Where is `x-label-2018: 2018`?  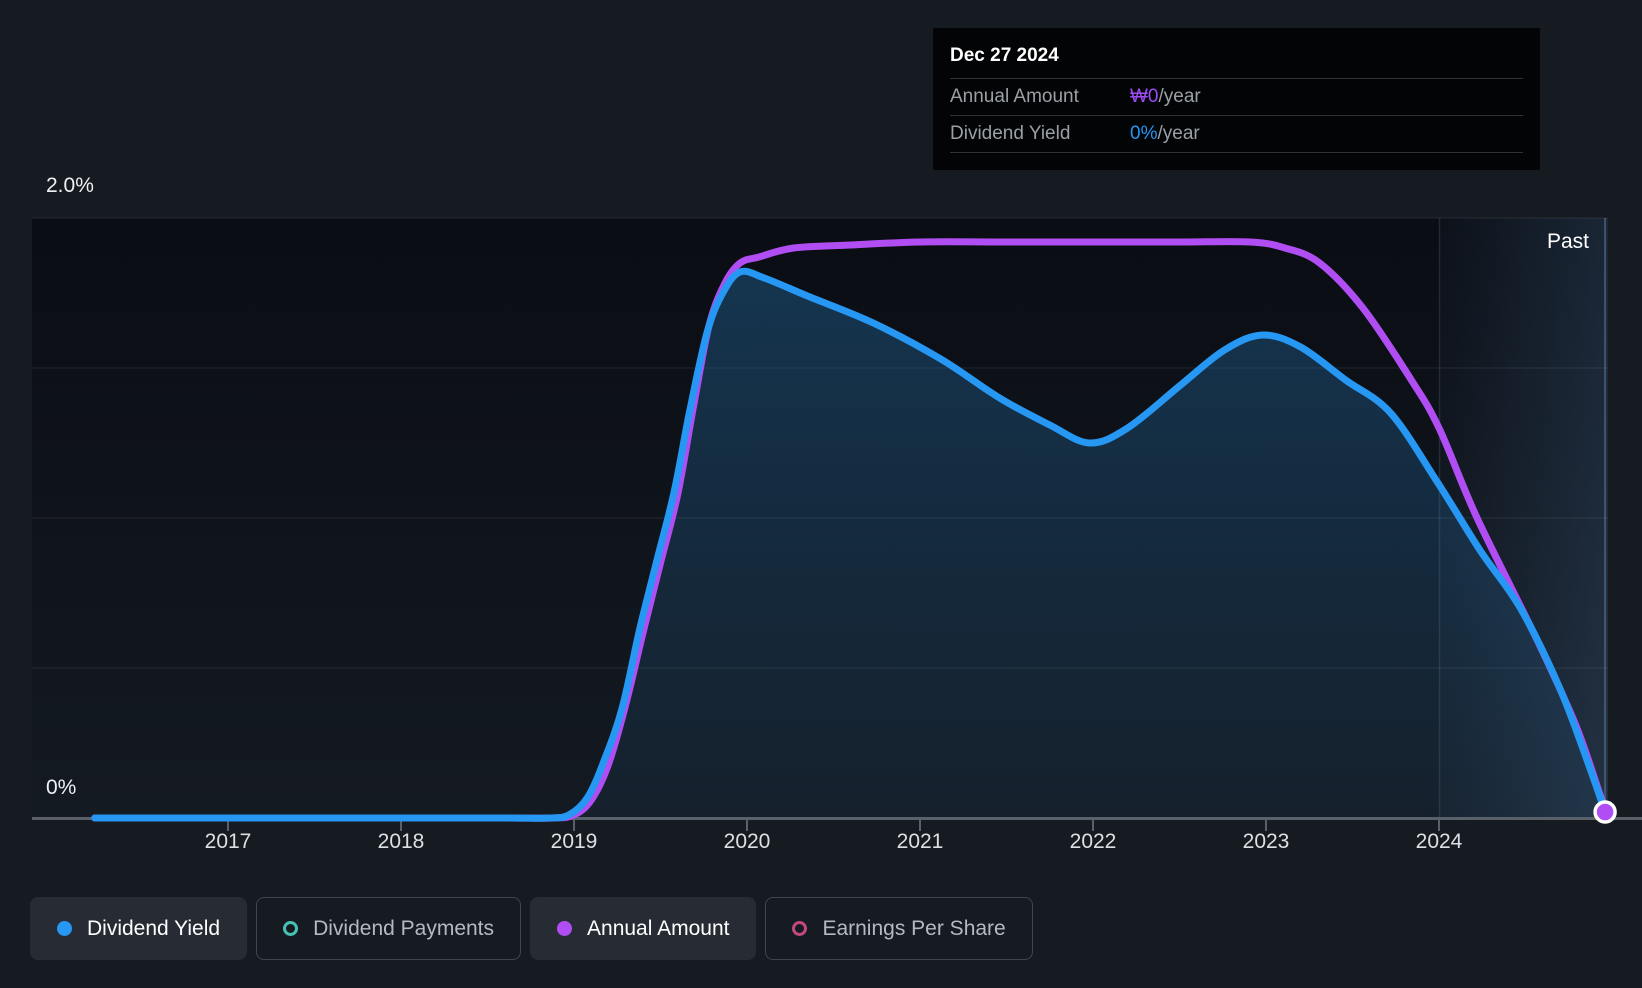 x-label-2018: 2018 is located at coordinates (401, 841).